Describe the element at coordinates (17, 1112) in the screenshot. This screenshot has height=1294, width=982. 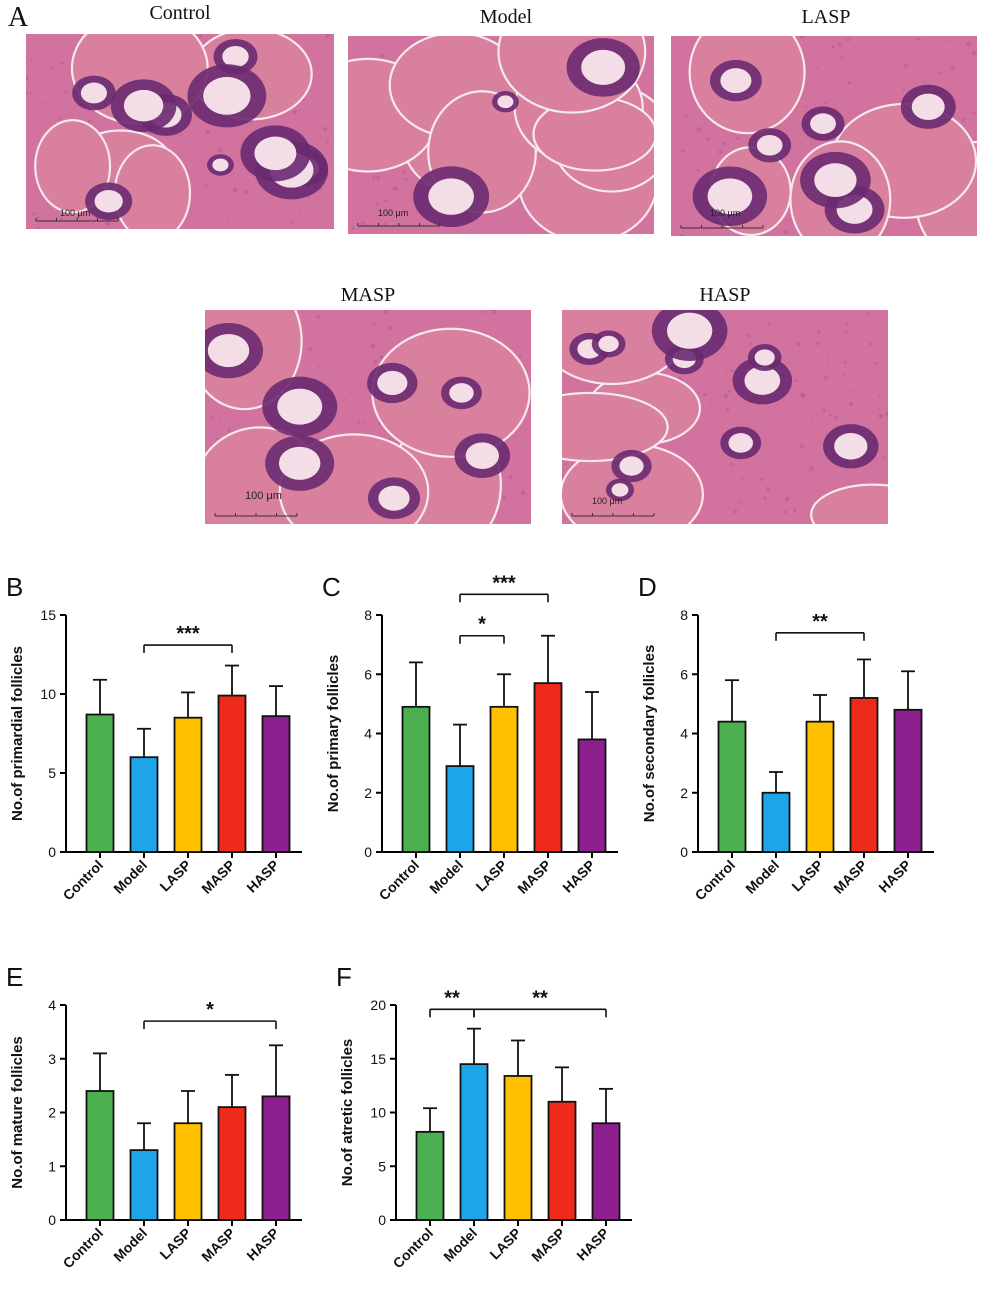
I see `y-axis-label: No.of mature follicles` at that location.